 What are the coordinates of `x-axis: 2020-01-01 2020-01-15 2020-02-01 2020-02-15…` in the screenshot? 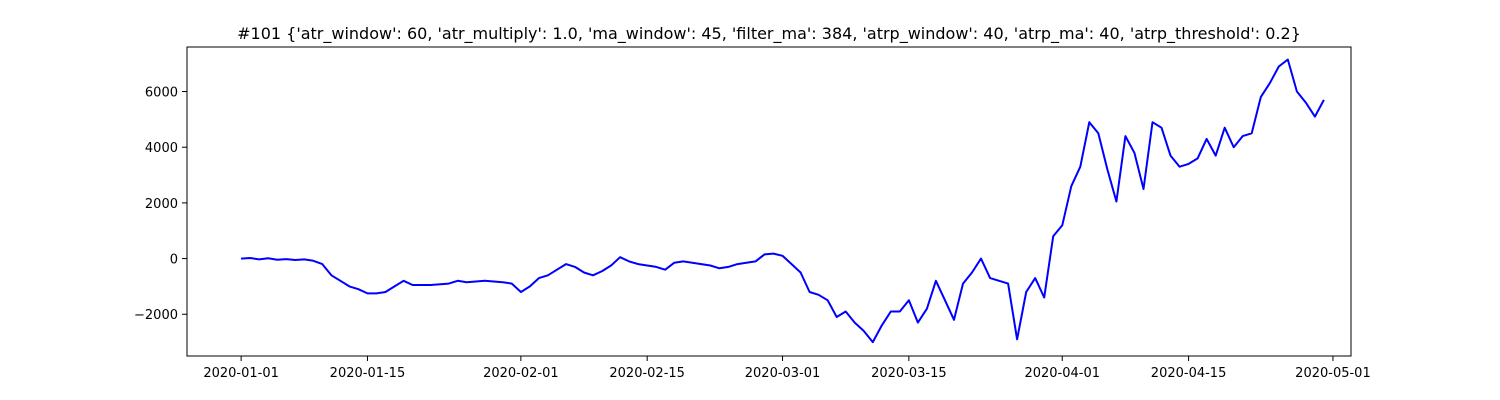 It's located at (787, 368).